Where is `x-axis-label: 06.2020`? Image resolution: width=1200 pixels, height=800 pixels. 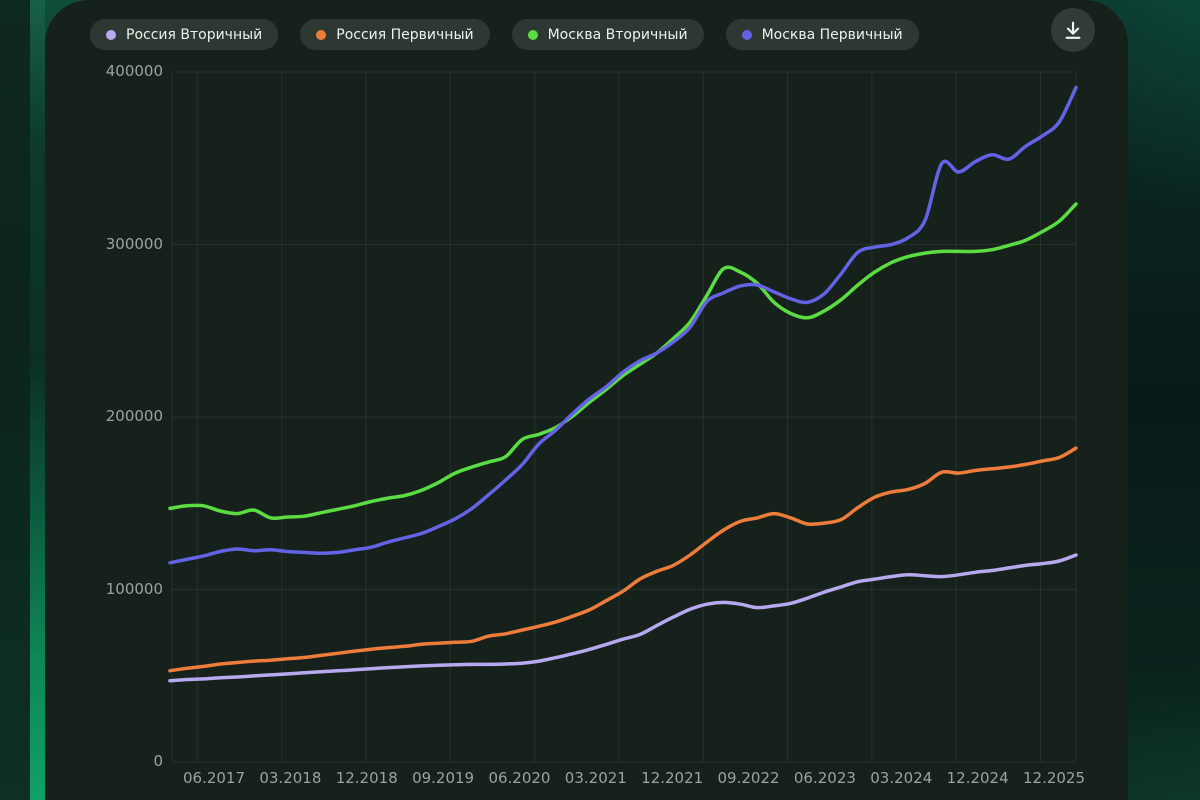 x-axis-label: 06.2020 is located at coordinates (519, 778).